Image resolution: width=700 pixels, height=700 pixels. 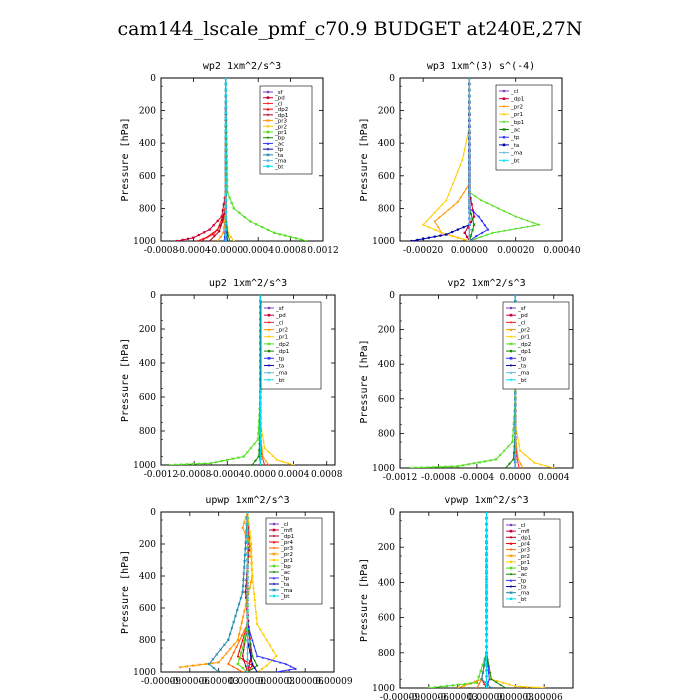 I want to click on y-tick-label: 1000, so click(x=383, y=242).